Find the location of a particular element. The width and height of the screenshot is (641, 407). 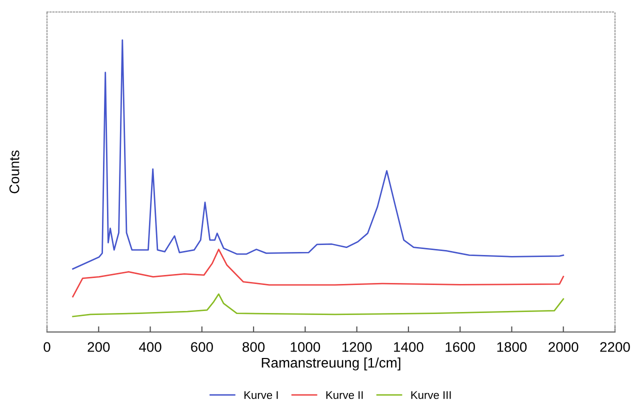

legend-label: Kurve II is located at coordinates (344, 395).